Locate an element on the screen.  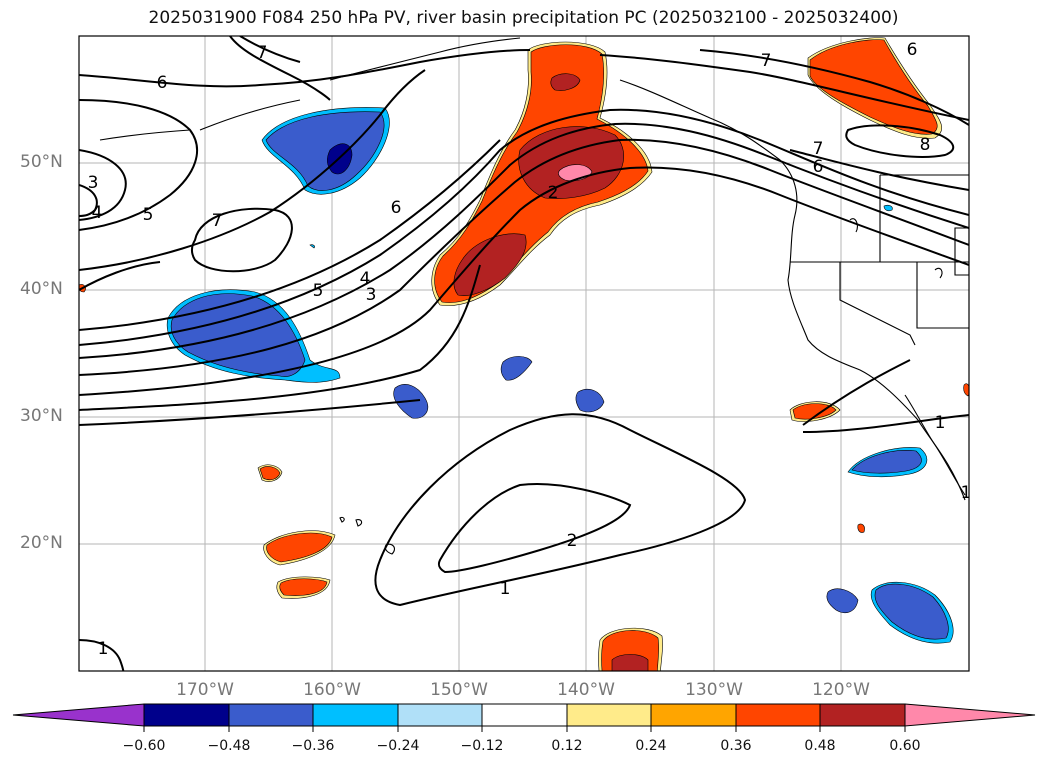
colorbar-tick: 0.12 is located at coordinates (567, 746).